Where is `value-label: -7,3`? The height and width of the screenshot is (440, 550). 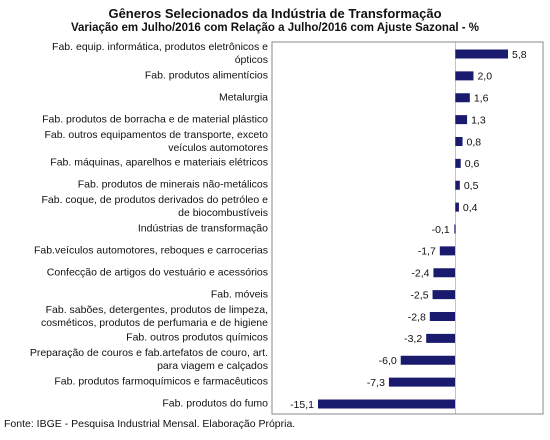 value-label: -7,3 is located at coordinates (376, 383).